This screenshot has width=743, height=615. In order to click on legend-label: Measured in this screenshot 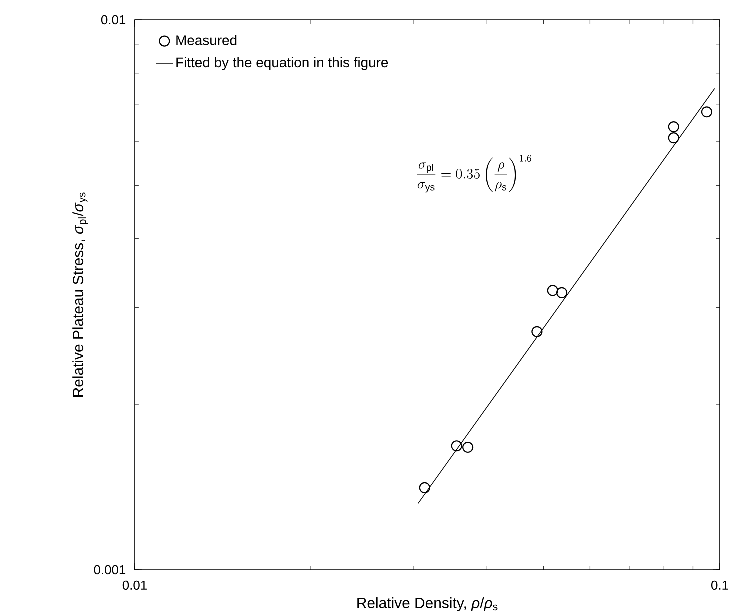, I will do `click(206, 40)`.